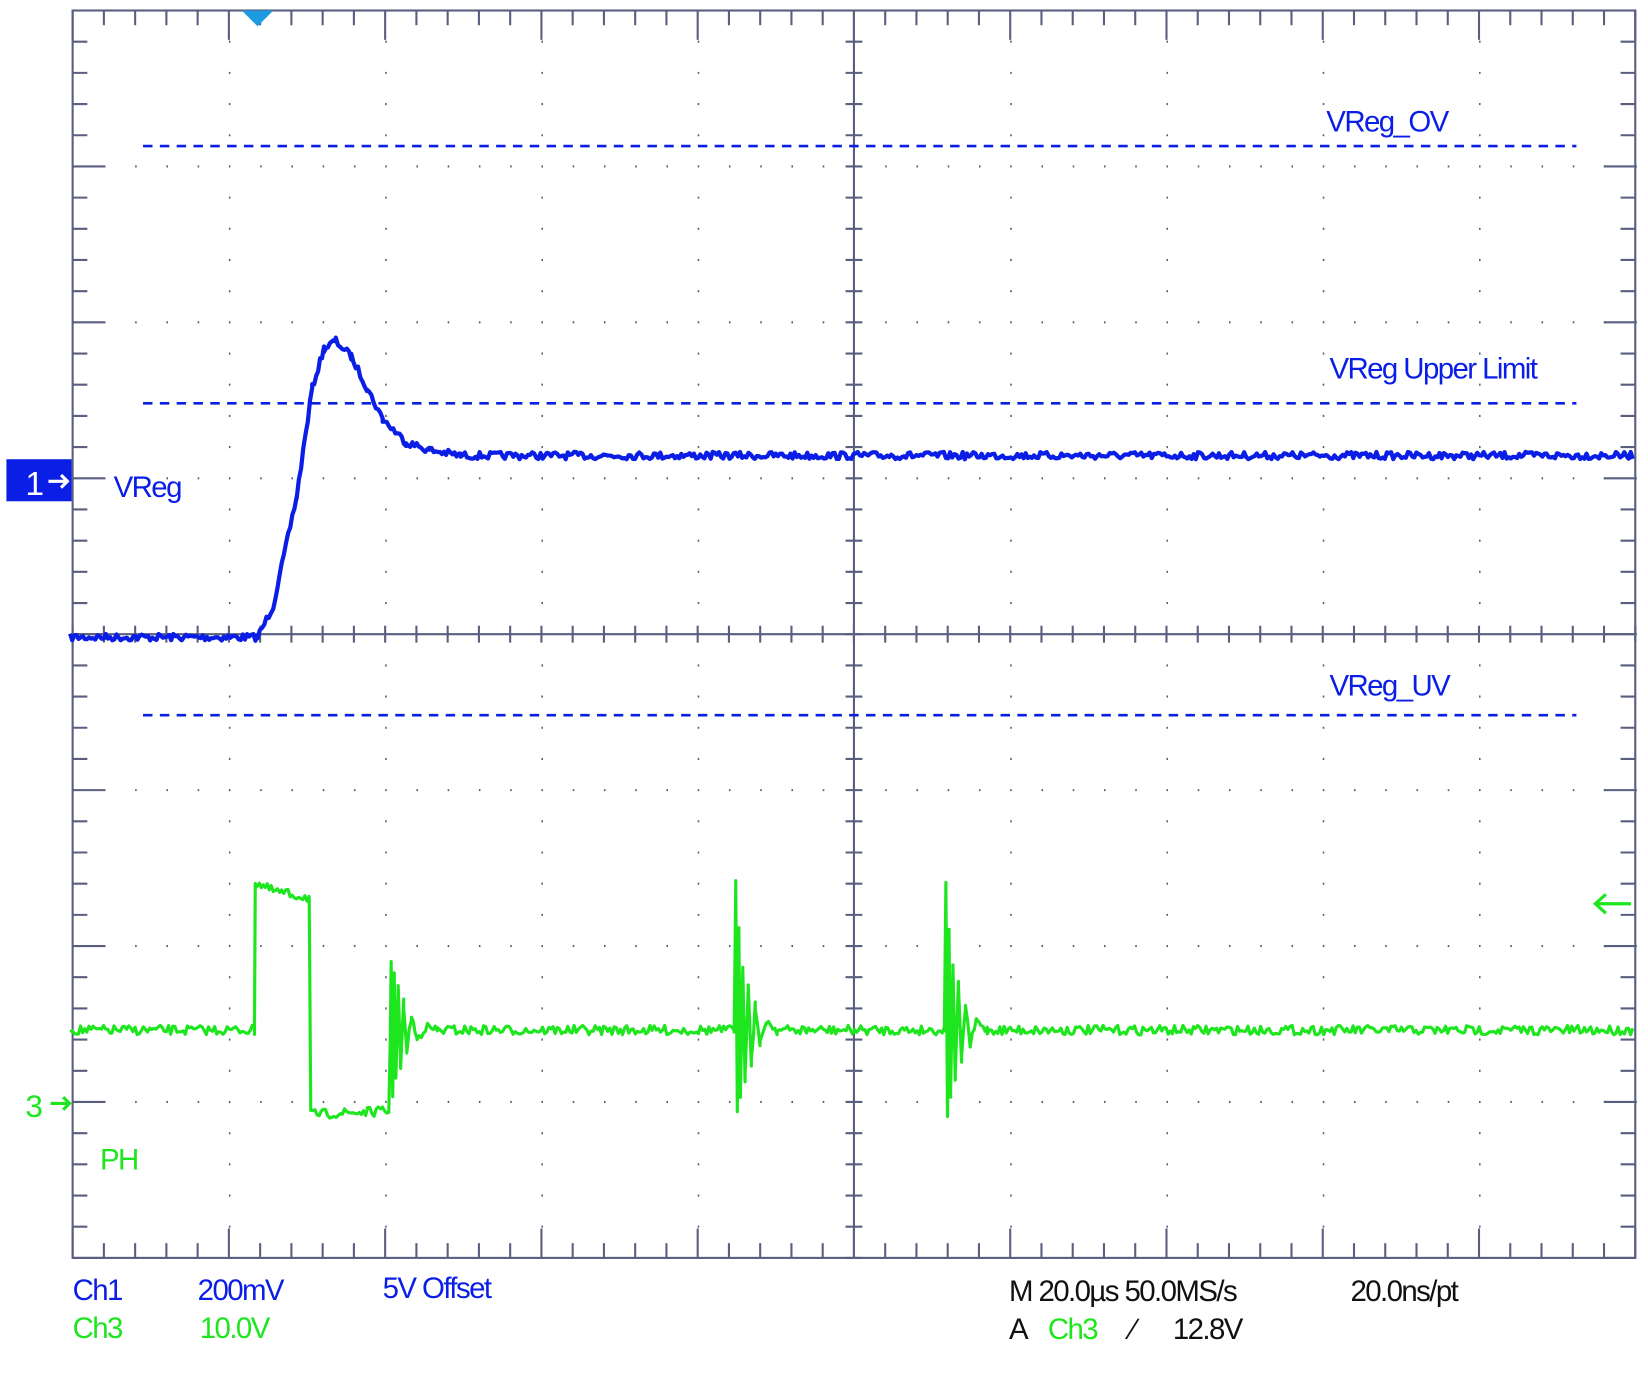 This screenshot has height=1384, width=1648. Describe the element at coordinates (1387, 121) in the screenshot. I see `ref-label-ov: VReg_OV` at that location.